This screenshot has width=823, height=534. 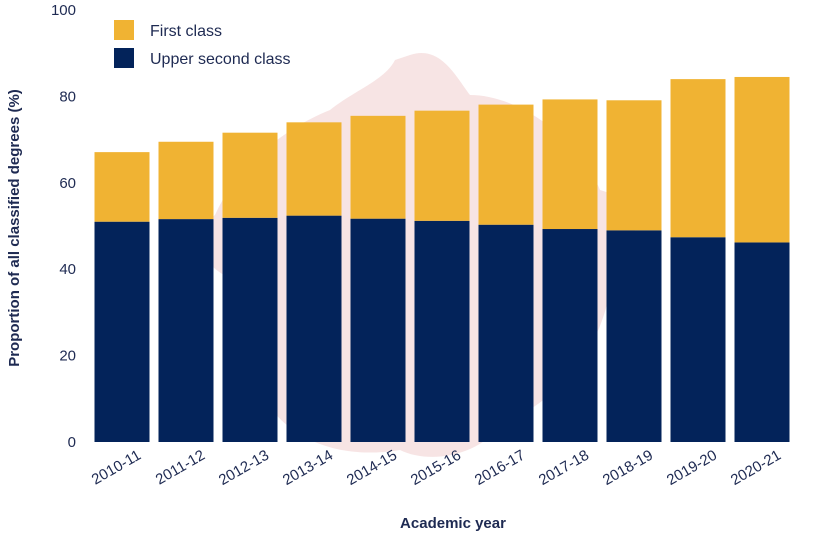 What do you see at coordinates (67, 183) in the screenshot?
I see `y-tick-label: 60` at bounding box center [67, 183].